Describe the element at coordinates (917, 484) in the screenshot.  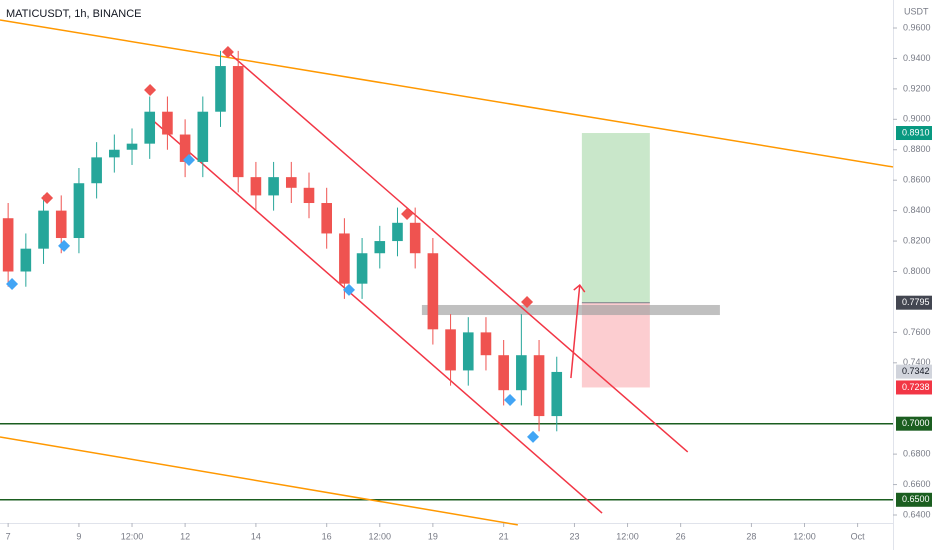
I see `y-tick-label: 0.6600` at that location.